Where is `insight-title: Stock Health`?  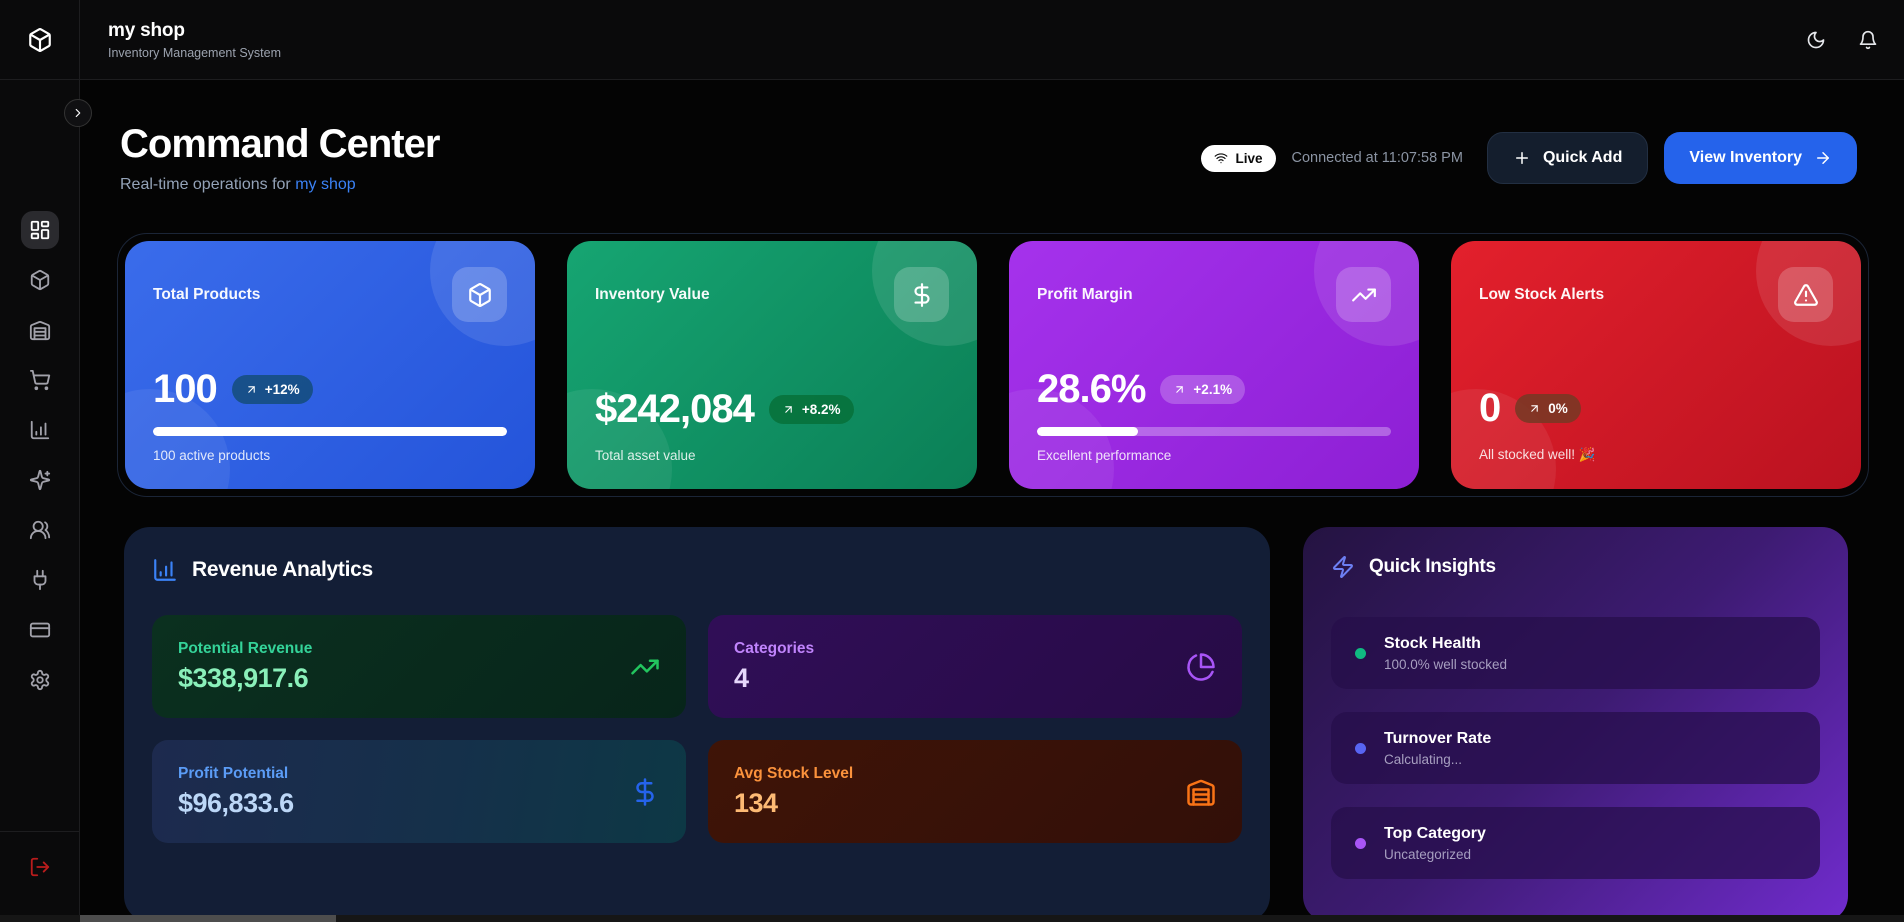
insight-title: Stock Health is located at coordinates (1432, 643).